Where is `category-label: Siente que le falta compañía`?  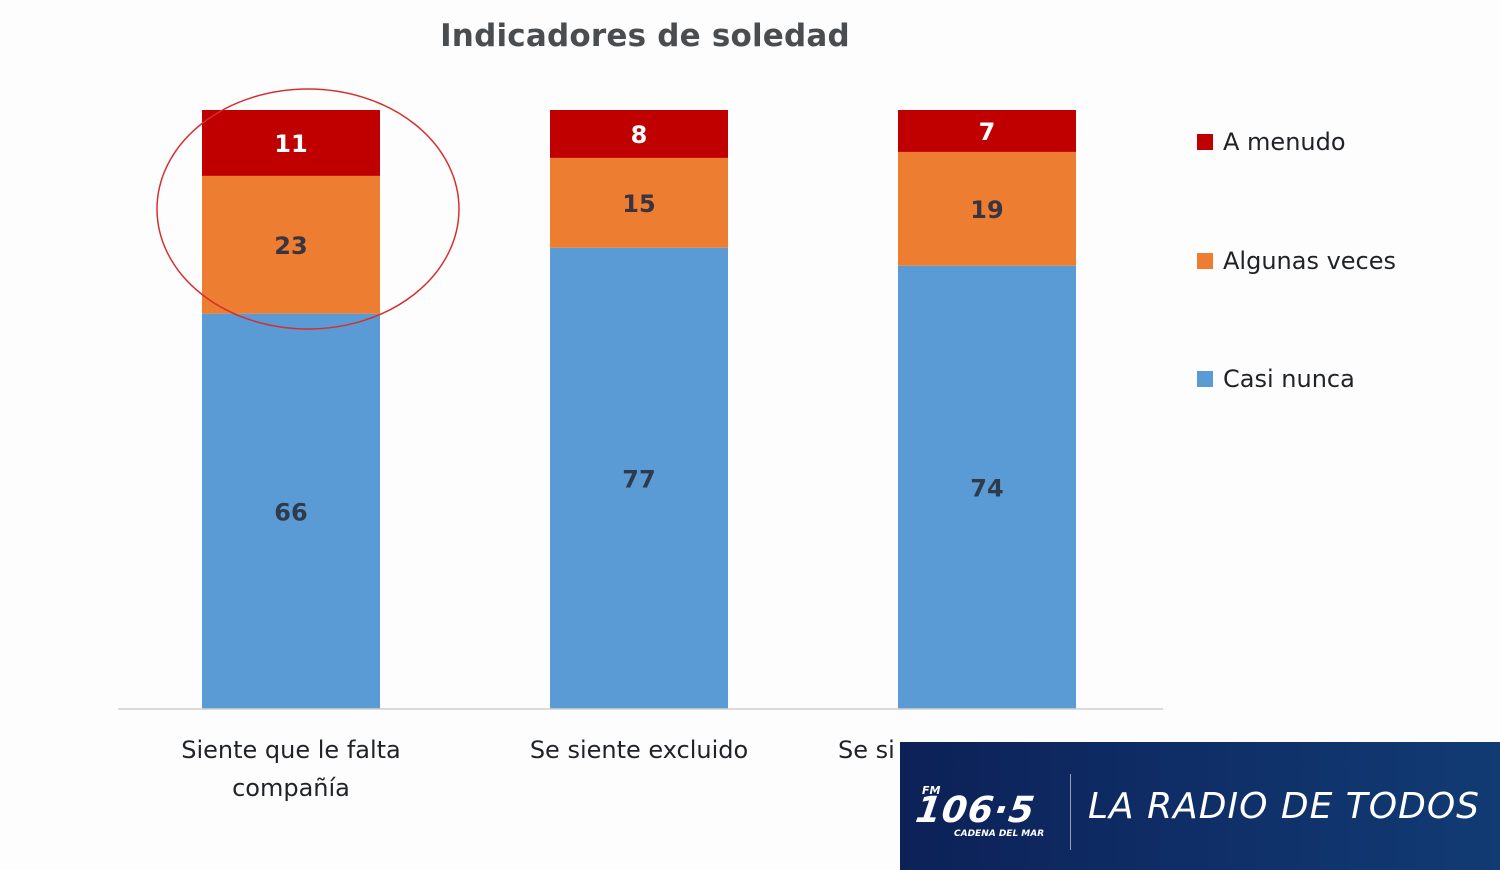 category-label: Siente que le falta compañía is located at coordinates (291, 769).